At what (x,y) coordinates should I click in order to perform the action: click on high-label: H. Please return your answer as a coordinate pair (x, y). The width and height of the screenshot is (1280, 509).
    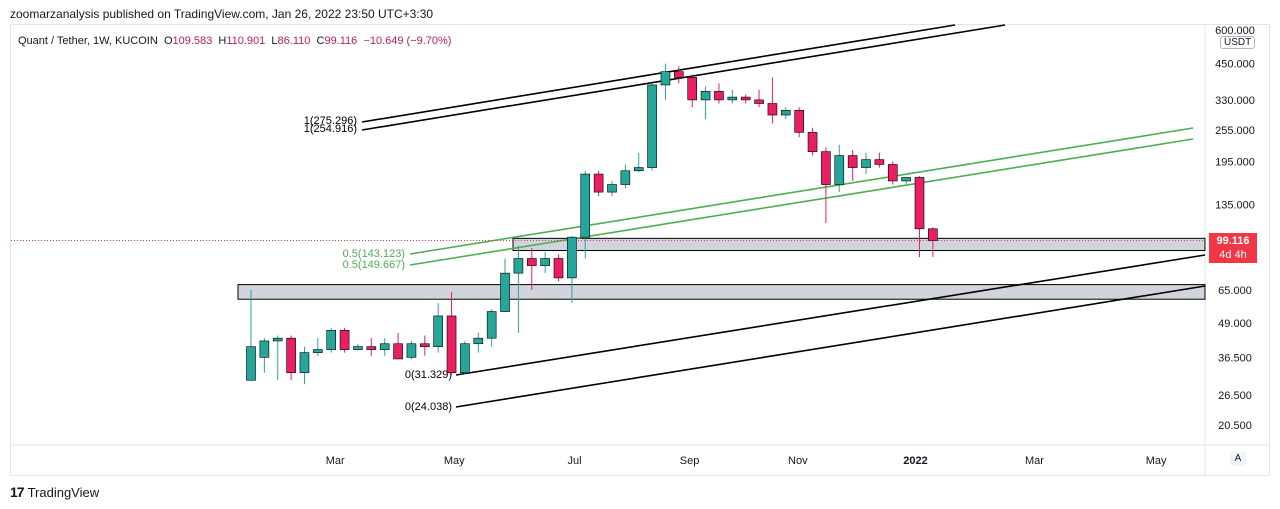
    Looking at the image, I should click on (222, 41).